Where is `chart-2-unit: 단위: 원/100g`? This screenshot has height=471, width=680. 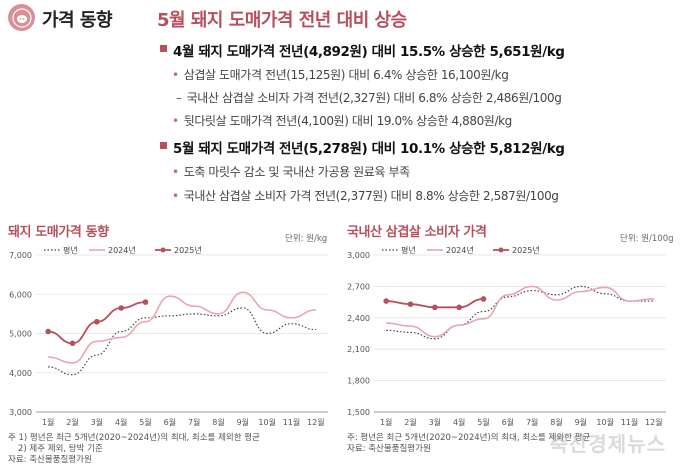
chart-2-unit: 단위: 원/100g is located at coordinates (647, 239).